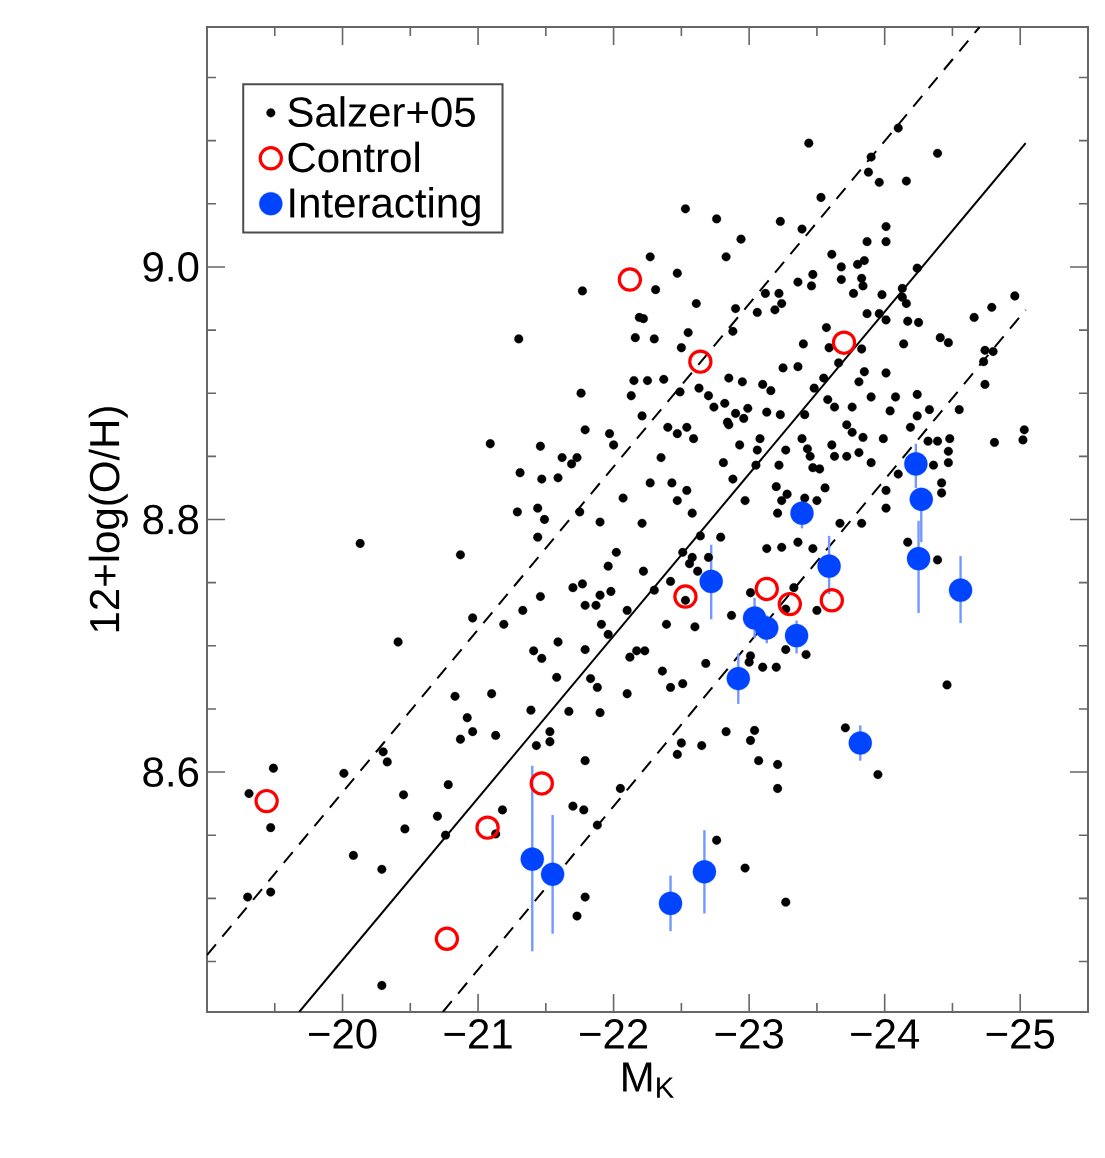 The width and height of the screenshot is (1105, 1158). Describe the element at coordinates (171, 519) in the screenshot. I see `y-tick-label: 8.8` at that location.